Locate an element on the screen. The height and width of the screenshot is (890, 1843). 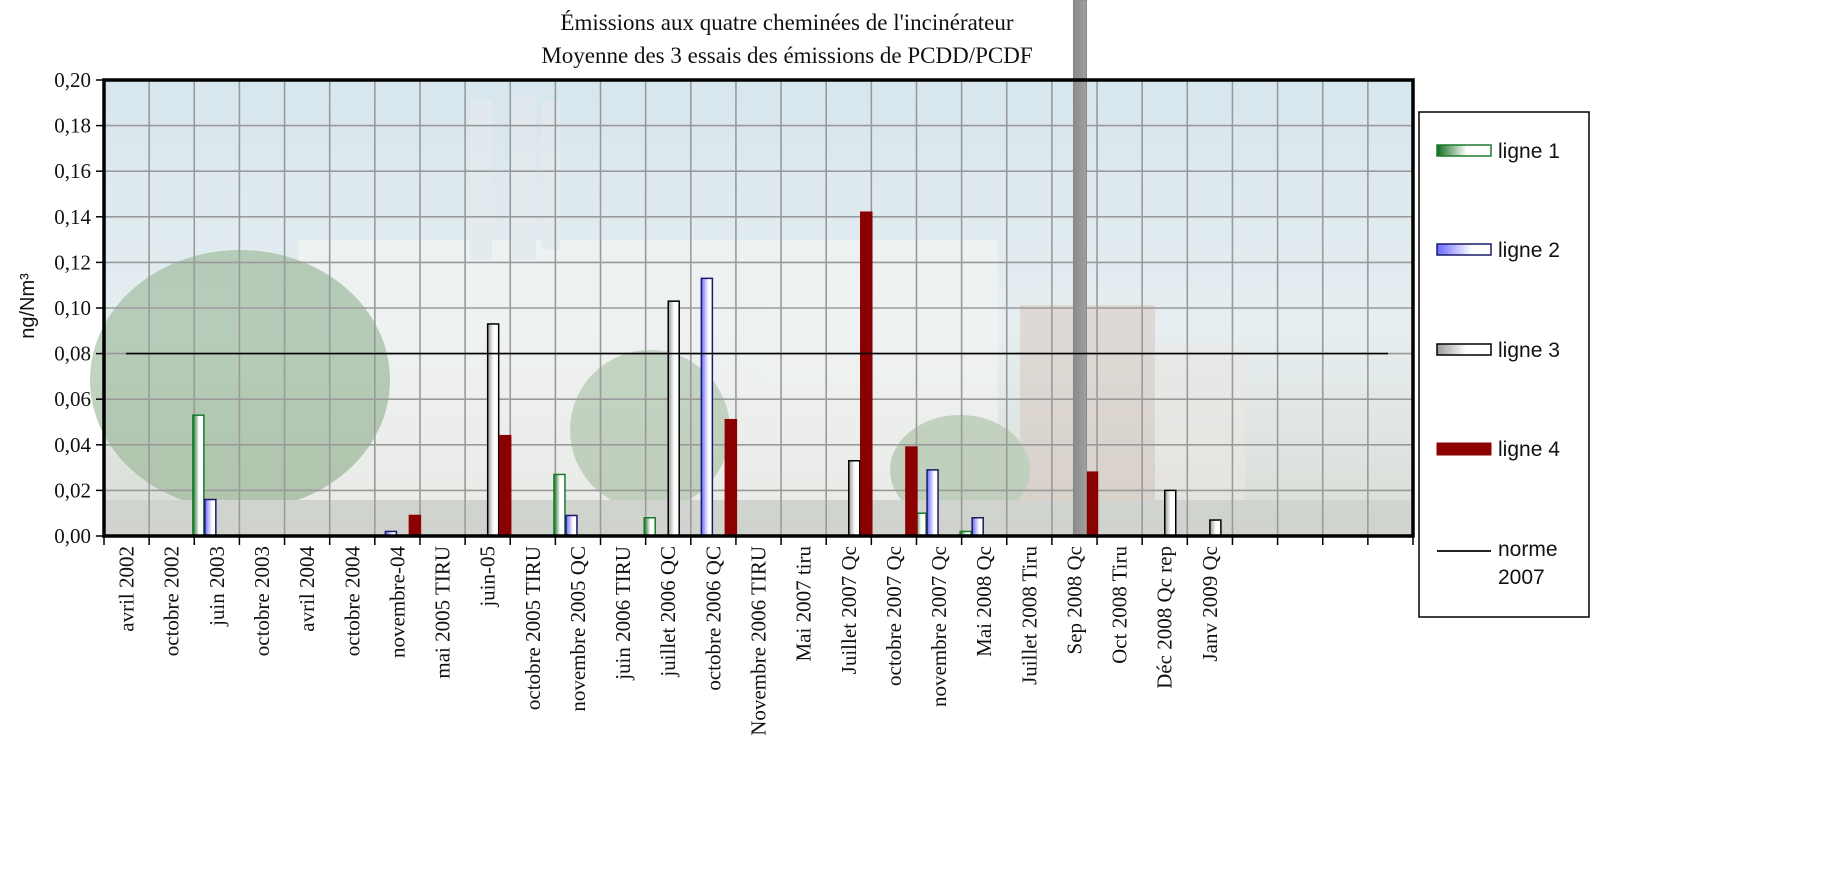
y-tick-label: 0,08 is located at coordinates (72, 354).